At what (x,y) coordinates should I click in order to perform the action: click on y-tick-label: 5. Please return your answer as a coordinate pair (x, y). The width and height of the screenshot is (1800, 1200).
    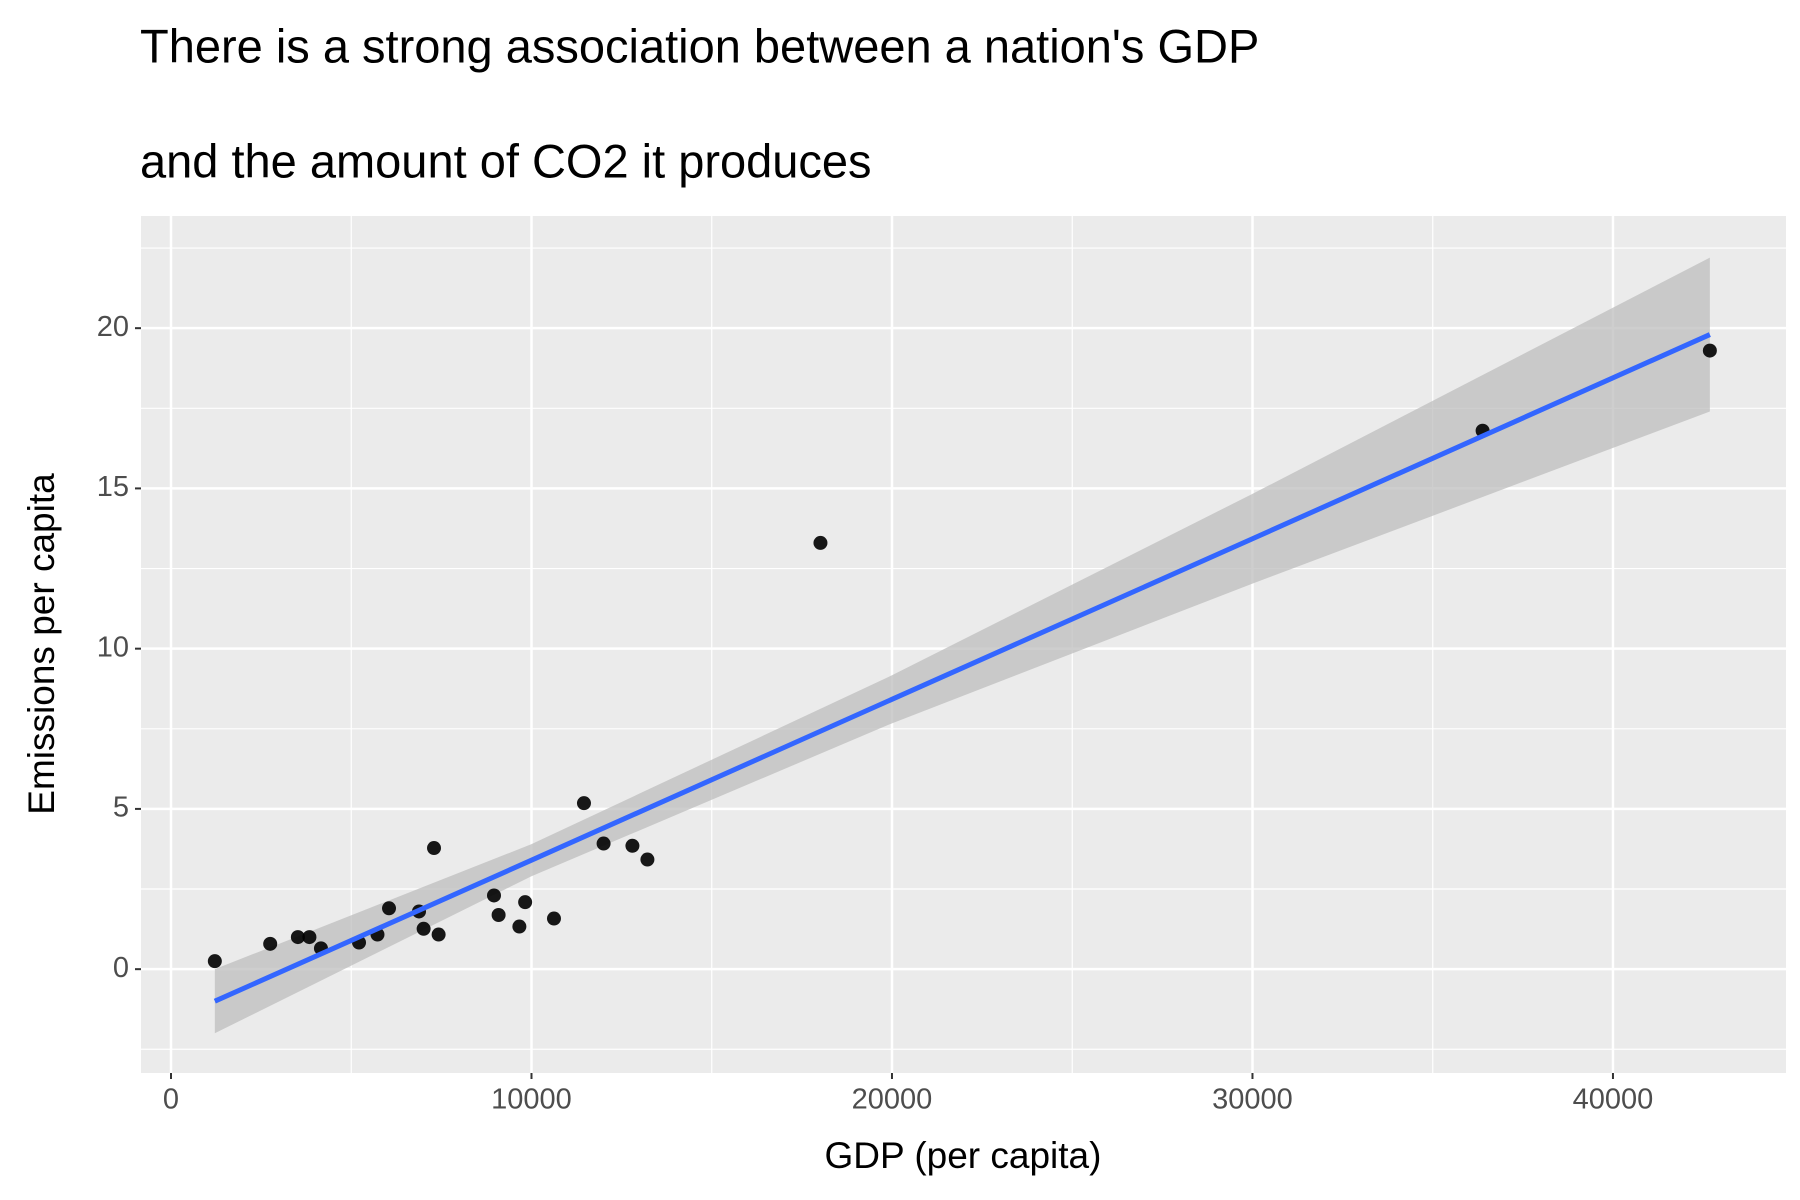
    Looking at the image, I should click on (121, 808).